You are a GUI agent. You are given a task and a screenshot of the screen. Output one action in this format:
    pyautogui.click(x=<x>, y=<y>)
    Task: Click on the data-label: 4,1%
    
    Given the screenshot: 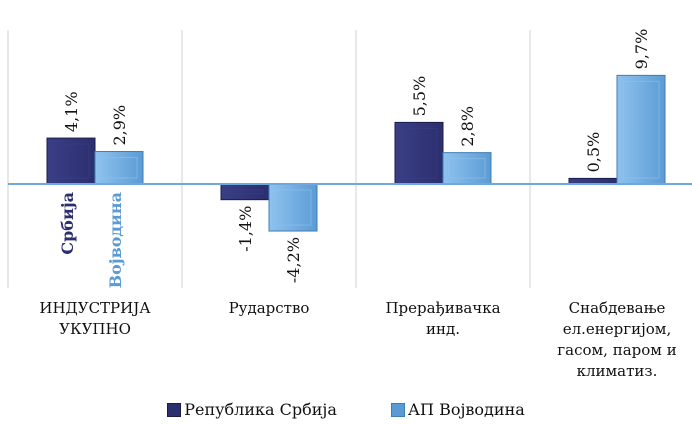 What is the action you would take?
    pyautogui.click(x=71, y=111)
    